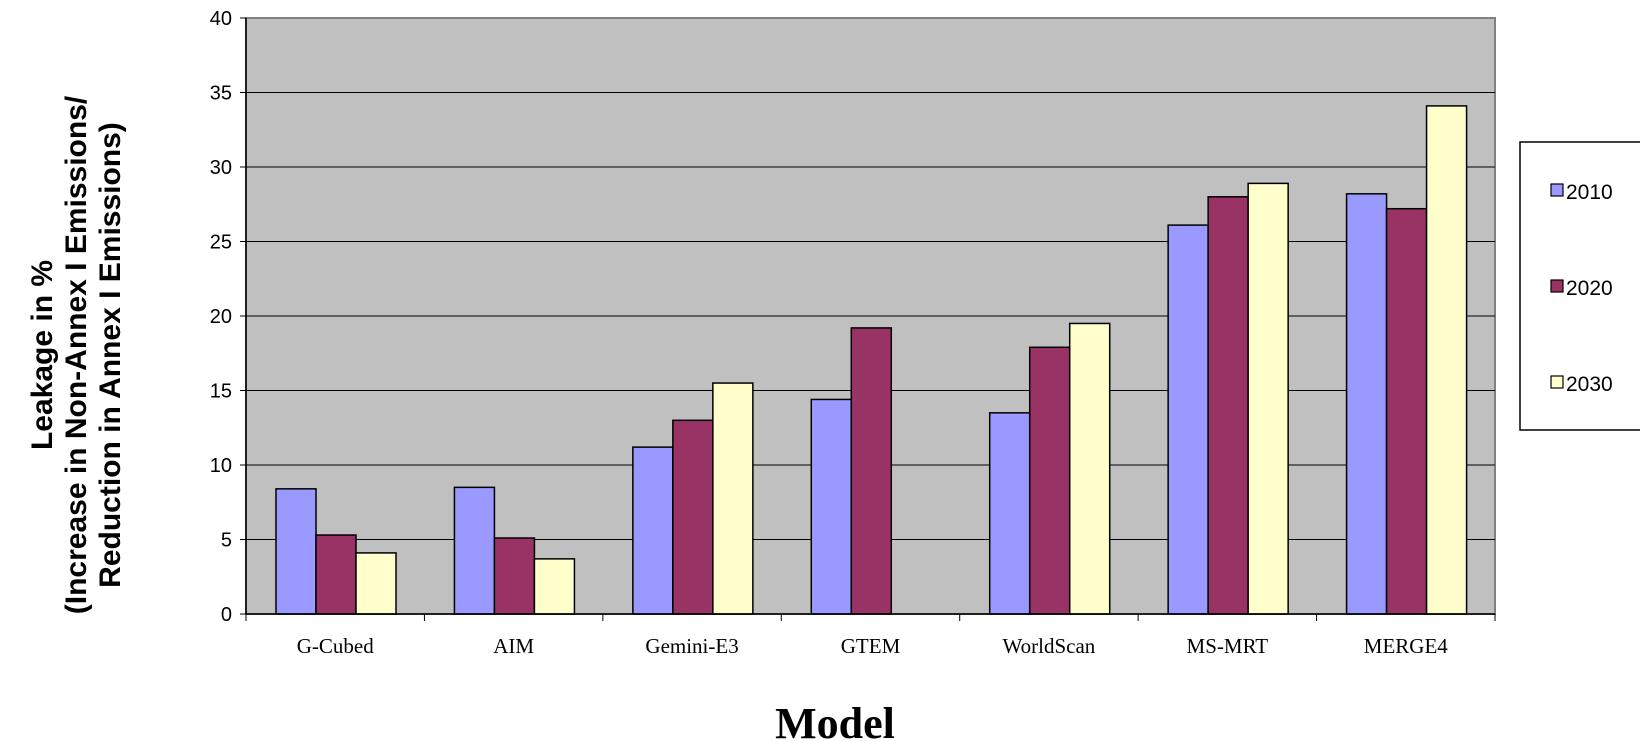 This screenshot has width=1640, height=741. What do you see at coordinates (296, 551) in the screenshot?
I see `bar-2010-G-Cubed` at bounding box center [296, 551].